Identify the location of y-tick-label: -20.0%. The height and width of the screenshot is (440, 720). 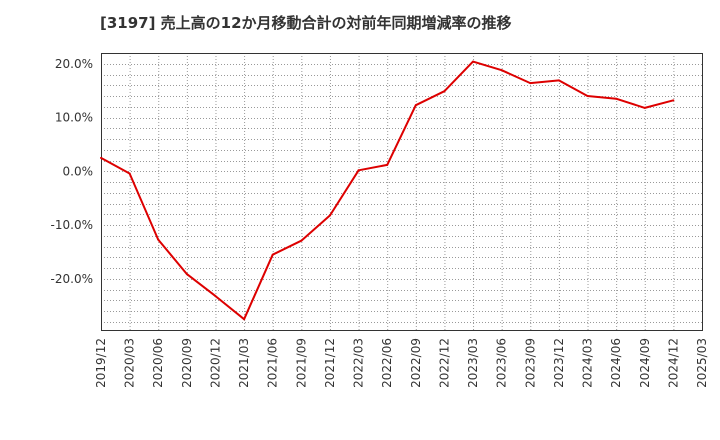
(72, 279).